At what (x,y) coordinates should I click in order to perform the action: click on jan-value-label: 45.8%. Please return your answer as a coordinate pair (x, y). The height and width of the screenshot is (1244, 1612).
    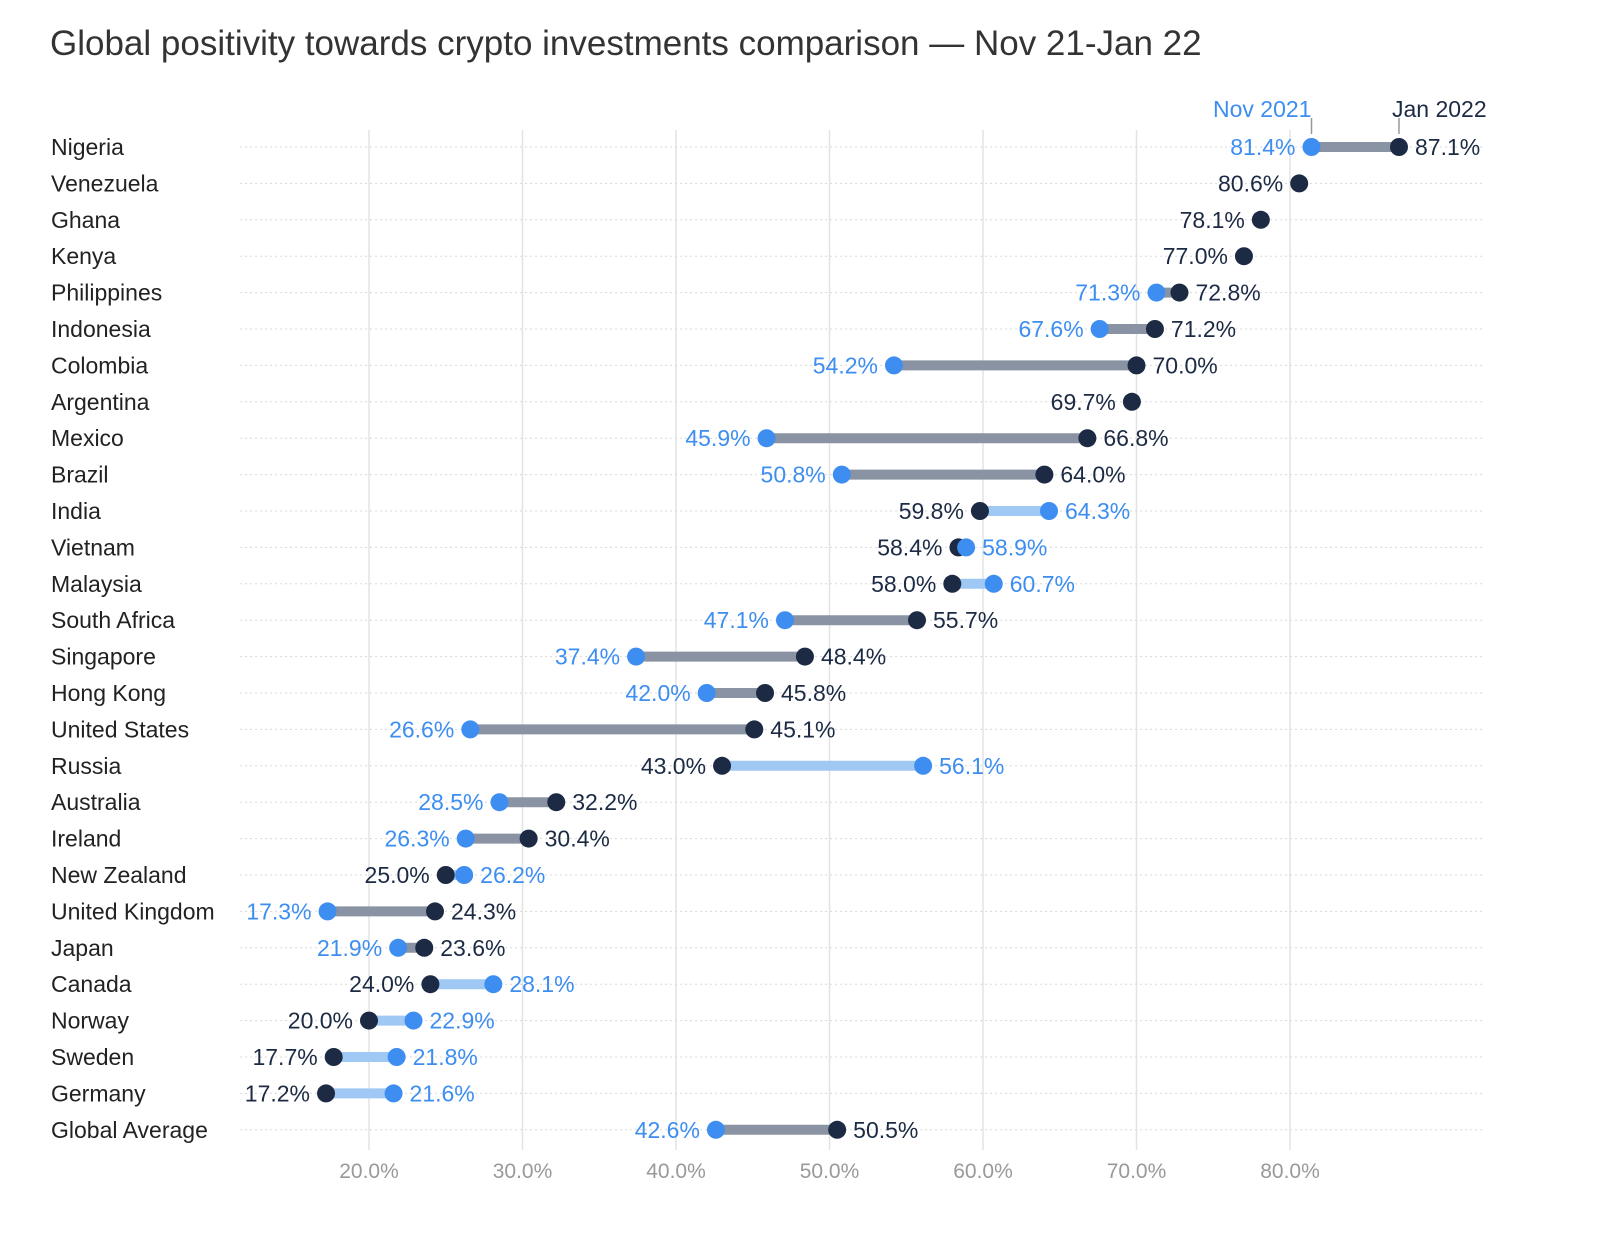
    Looking at the image, I should click on (813, 693).